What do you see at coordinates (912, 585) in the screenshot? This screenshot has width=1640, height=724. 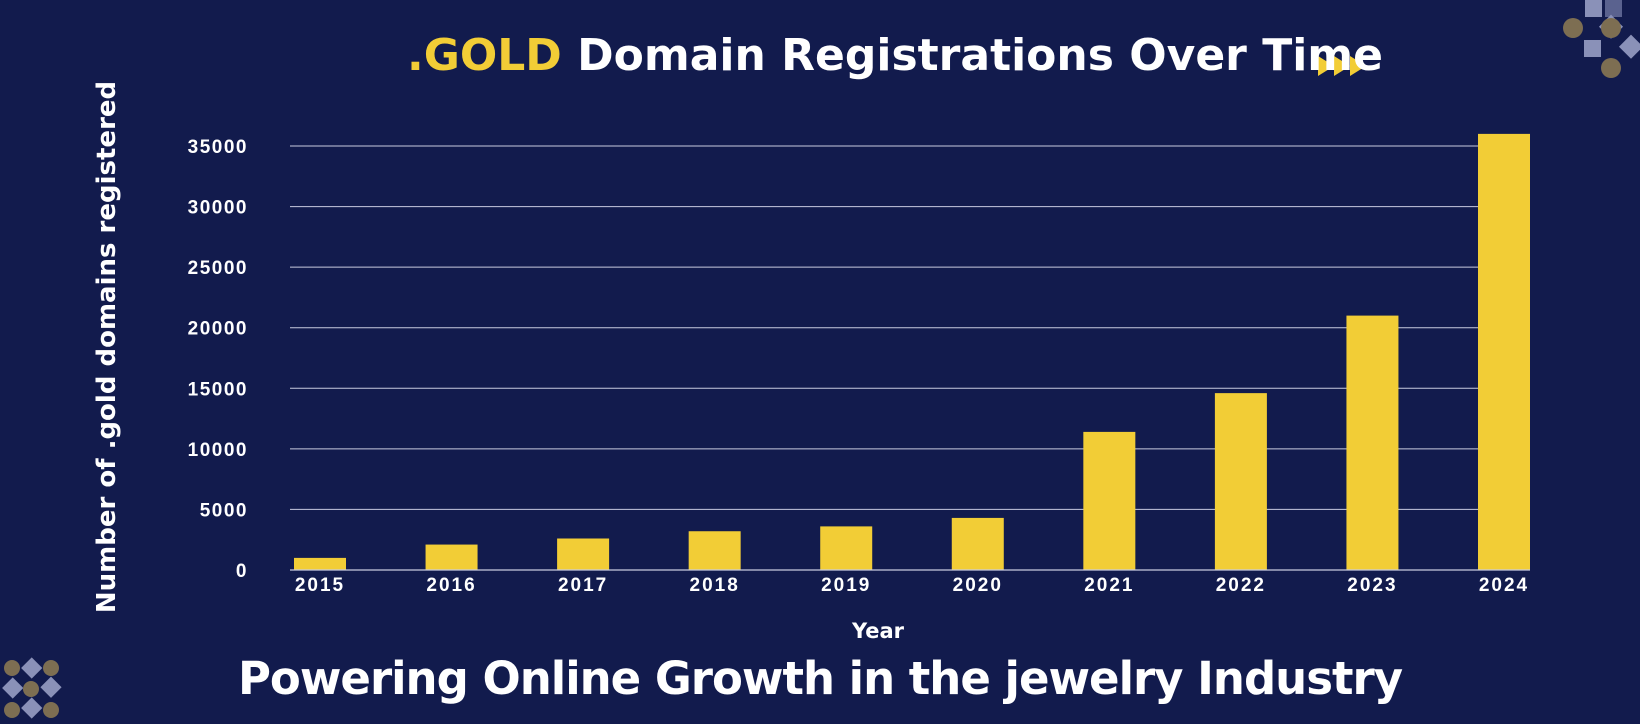 I see `x-axis-ticks: 2015 2016 2017 2018 2019 2020 2021 2022 2023 2024` at bounding box center [912, 585].